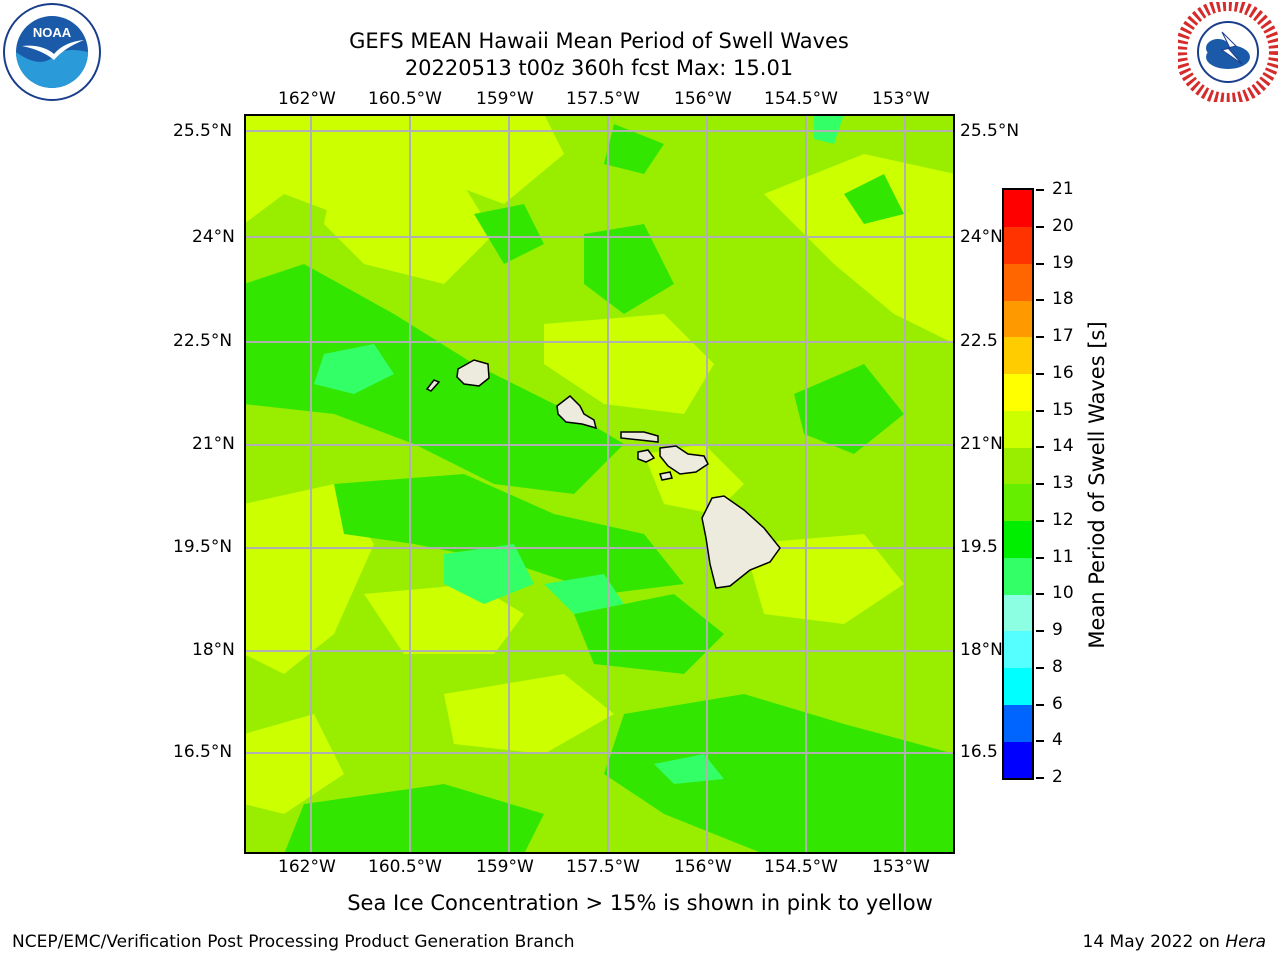 The height and width of the screenshot is (960, 1280). I want to click on host-label: Hera, so click(1245, 942).